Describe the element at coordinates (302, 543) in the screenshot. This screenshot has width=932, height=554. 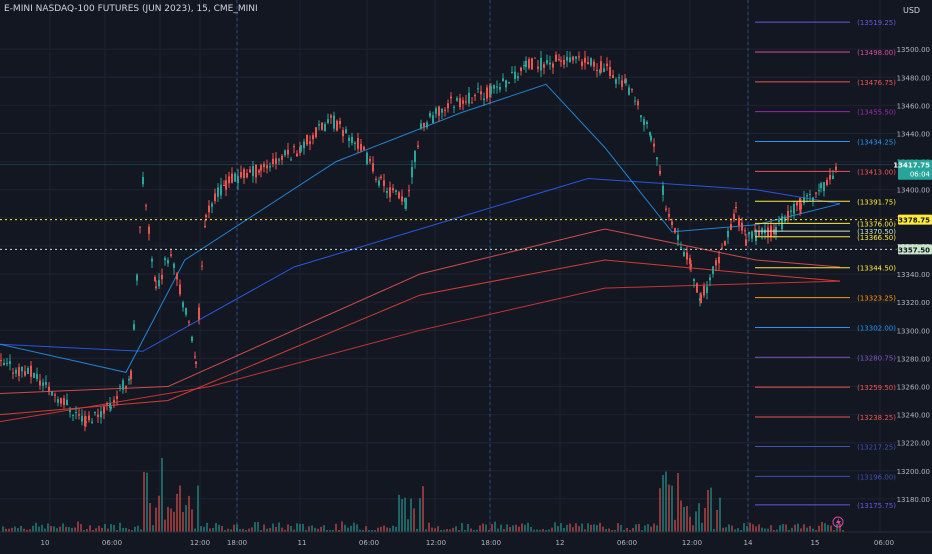
I see `x-tick-label: 11` at that location.